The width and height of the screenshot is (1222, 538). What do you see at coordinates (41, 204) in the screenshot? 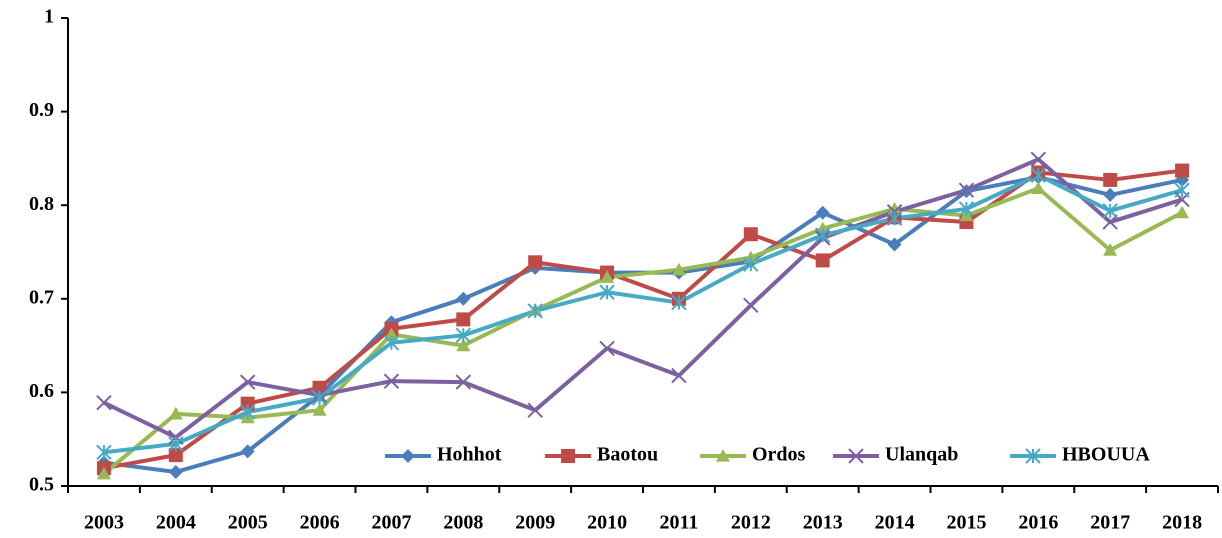
I see `y-tick-label: 0.8` at bounding box center [41, 204].